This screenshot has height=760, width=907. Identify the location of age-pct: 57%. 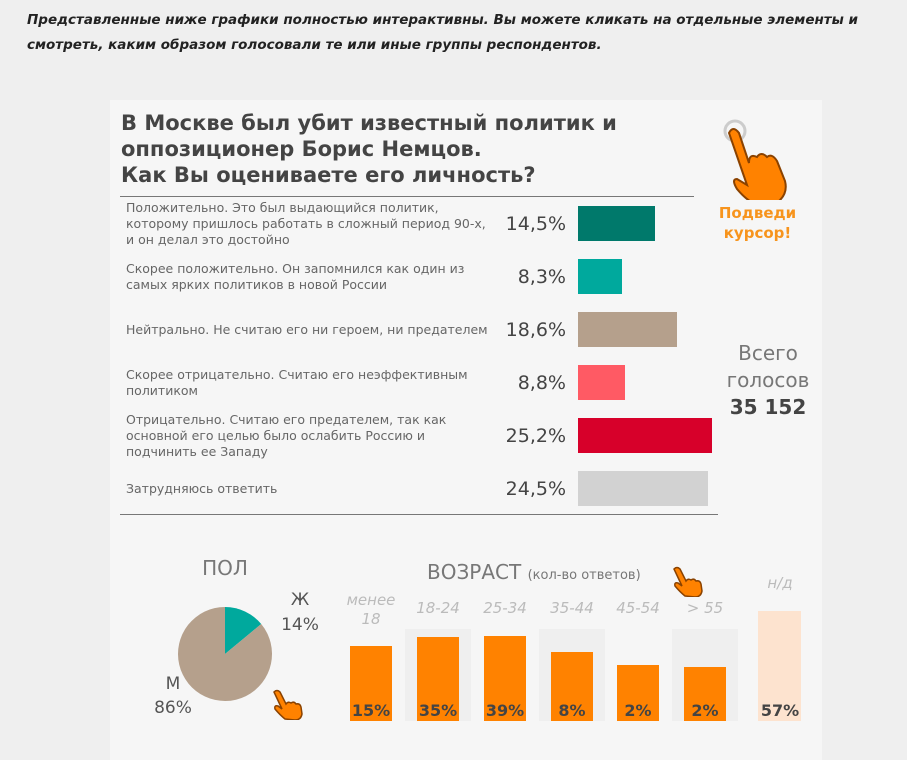
(780, 710).